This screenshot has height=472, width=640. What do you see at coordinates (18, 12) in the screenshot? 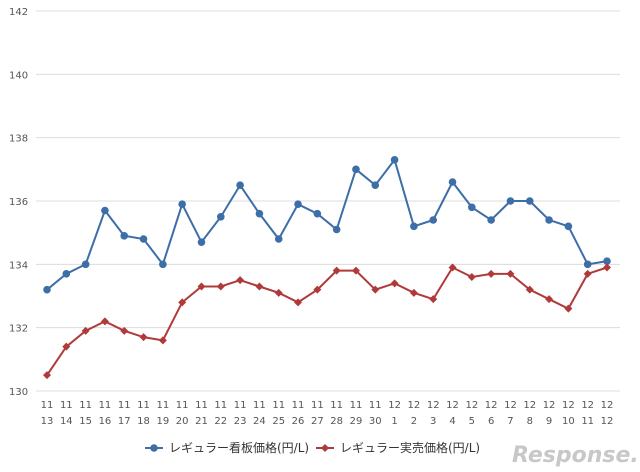
I see `y-tick-label: 142` at bounding box center [18, 12].